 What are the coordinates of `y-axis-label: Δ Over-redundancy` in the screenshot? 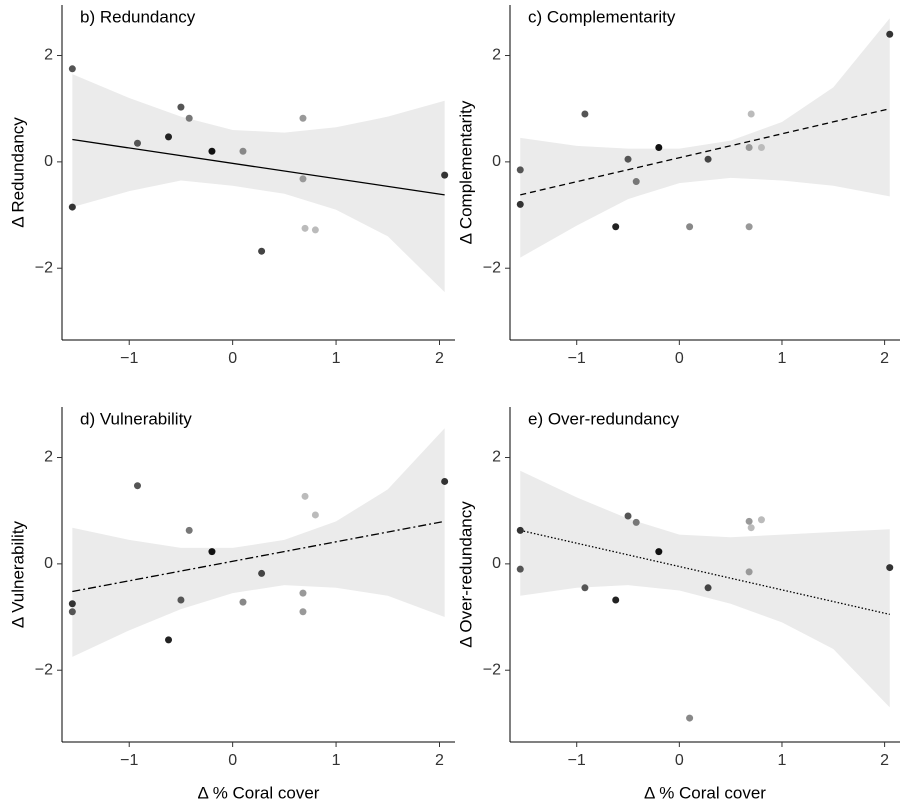 It's located at (465, 574).